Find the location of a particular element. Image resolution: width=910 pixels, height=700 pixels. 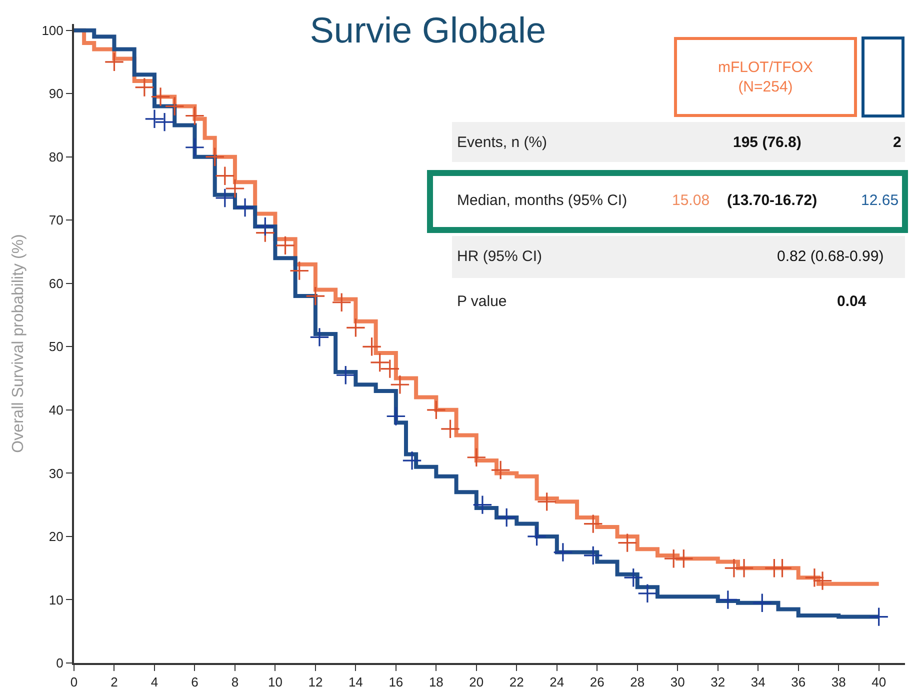

x-tick-label: 26 is located at coordinates (597, 682).